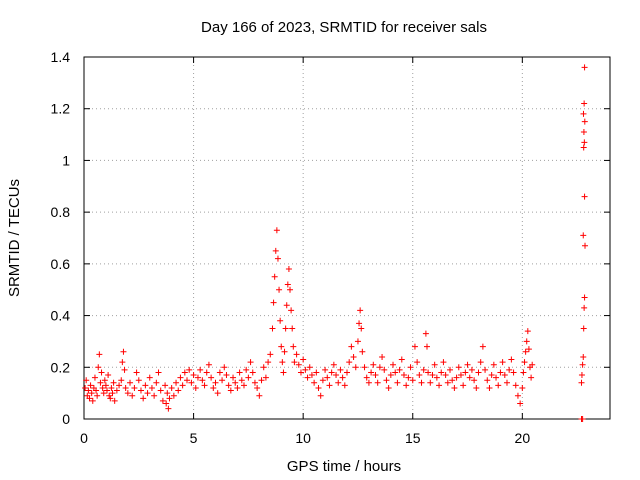 The height and width of the screenshot is (480, 640). What do you see at coordinates (344, 466) in the screenshot?
I see `x-axis-label: GPS time / hours` at bounding box center [344, 466].